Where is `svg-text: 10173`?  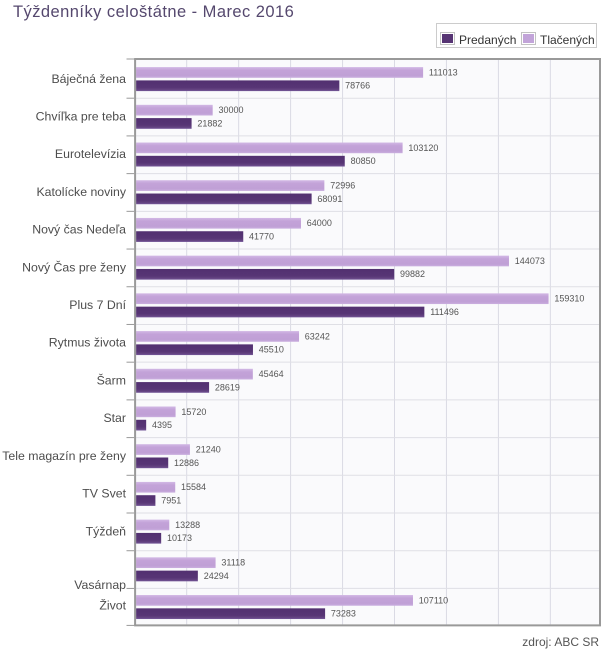 svg-text: 10173 is located at coordinates (179, 538).